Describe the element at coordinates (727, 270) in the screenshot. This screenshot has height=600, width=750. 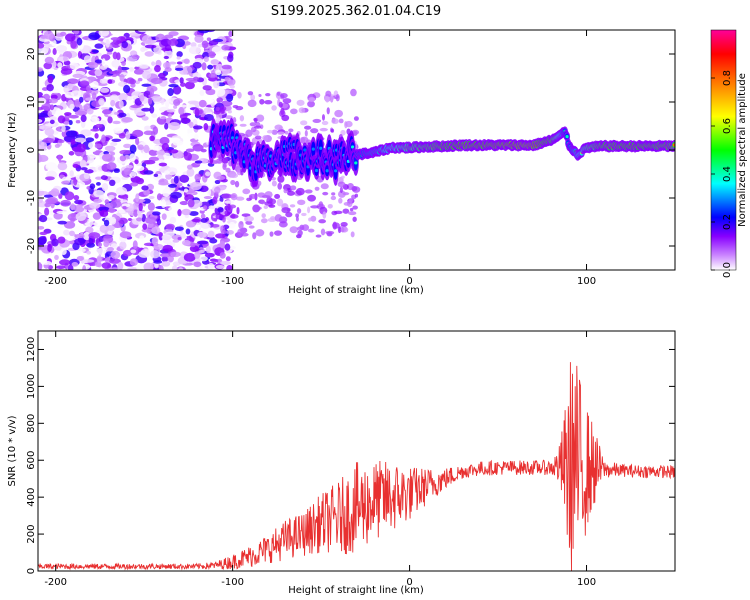
I see `colorbar-tick-label: 0.0` at that location.